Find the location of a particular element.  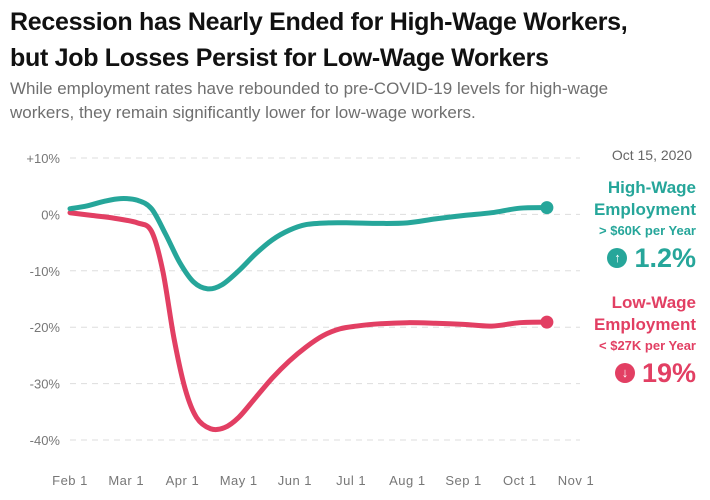

x-tick-label: Nov 1 is located at coordinates (576, 480).